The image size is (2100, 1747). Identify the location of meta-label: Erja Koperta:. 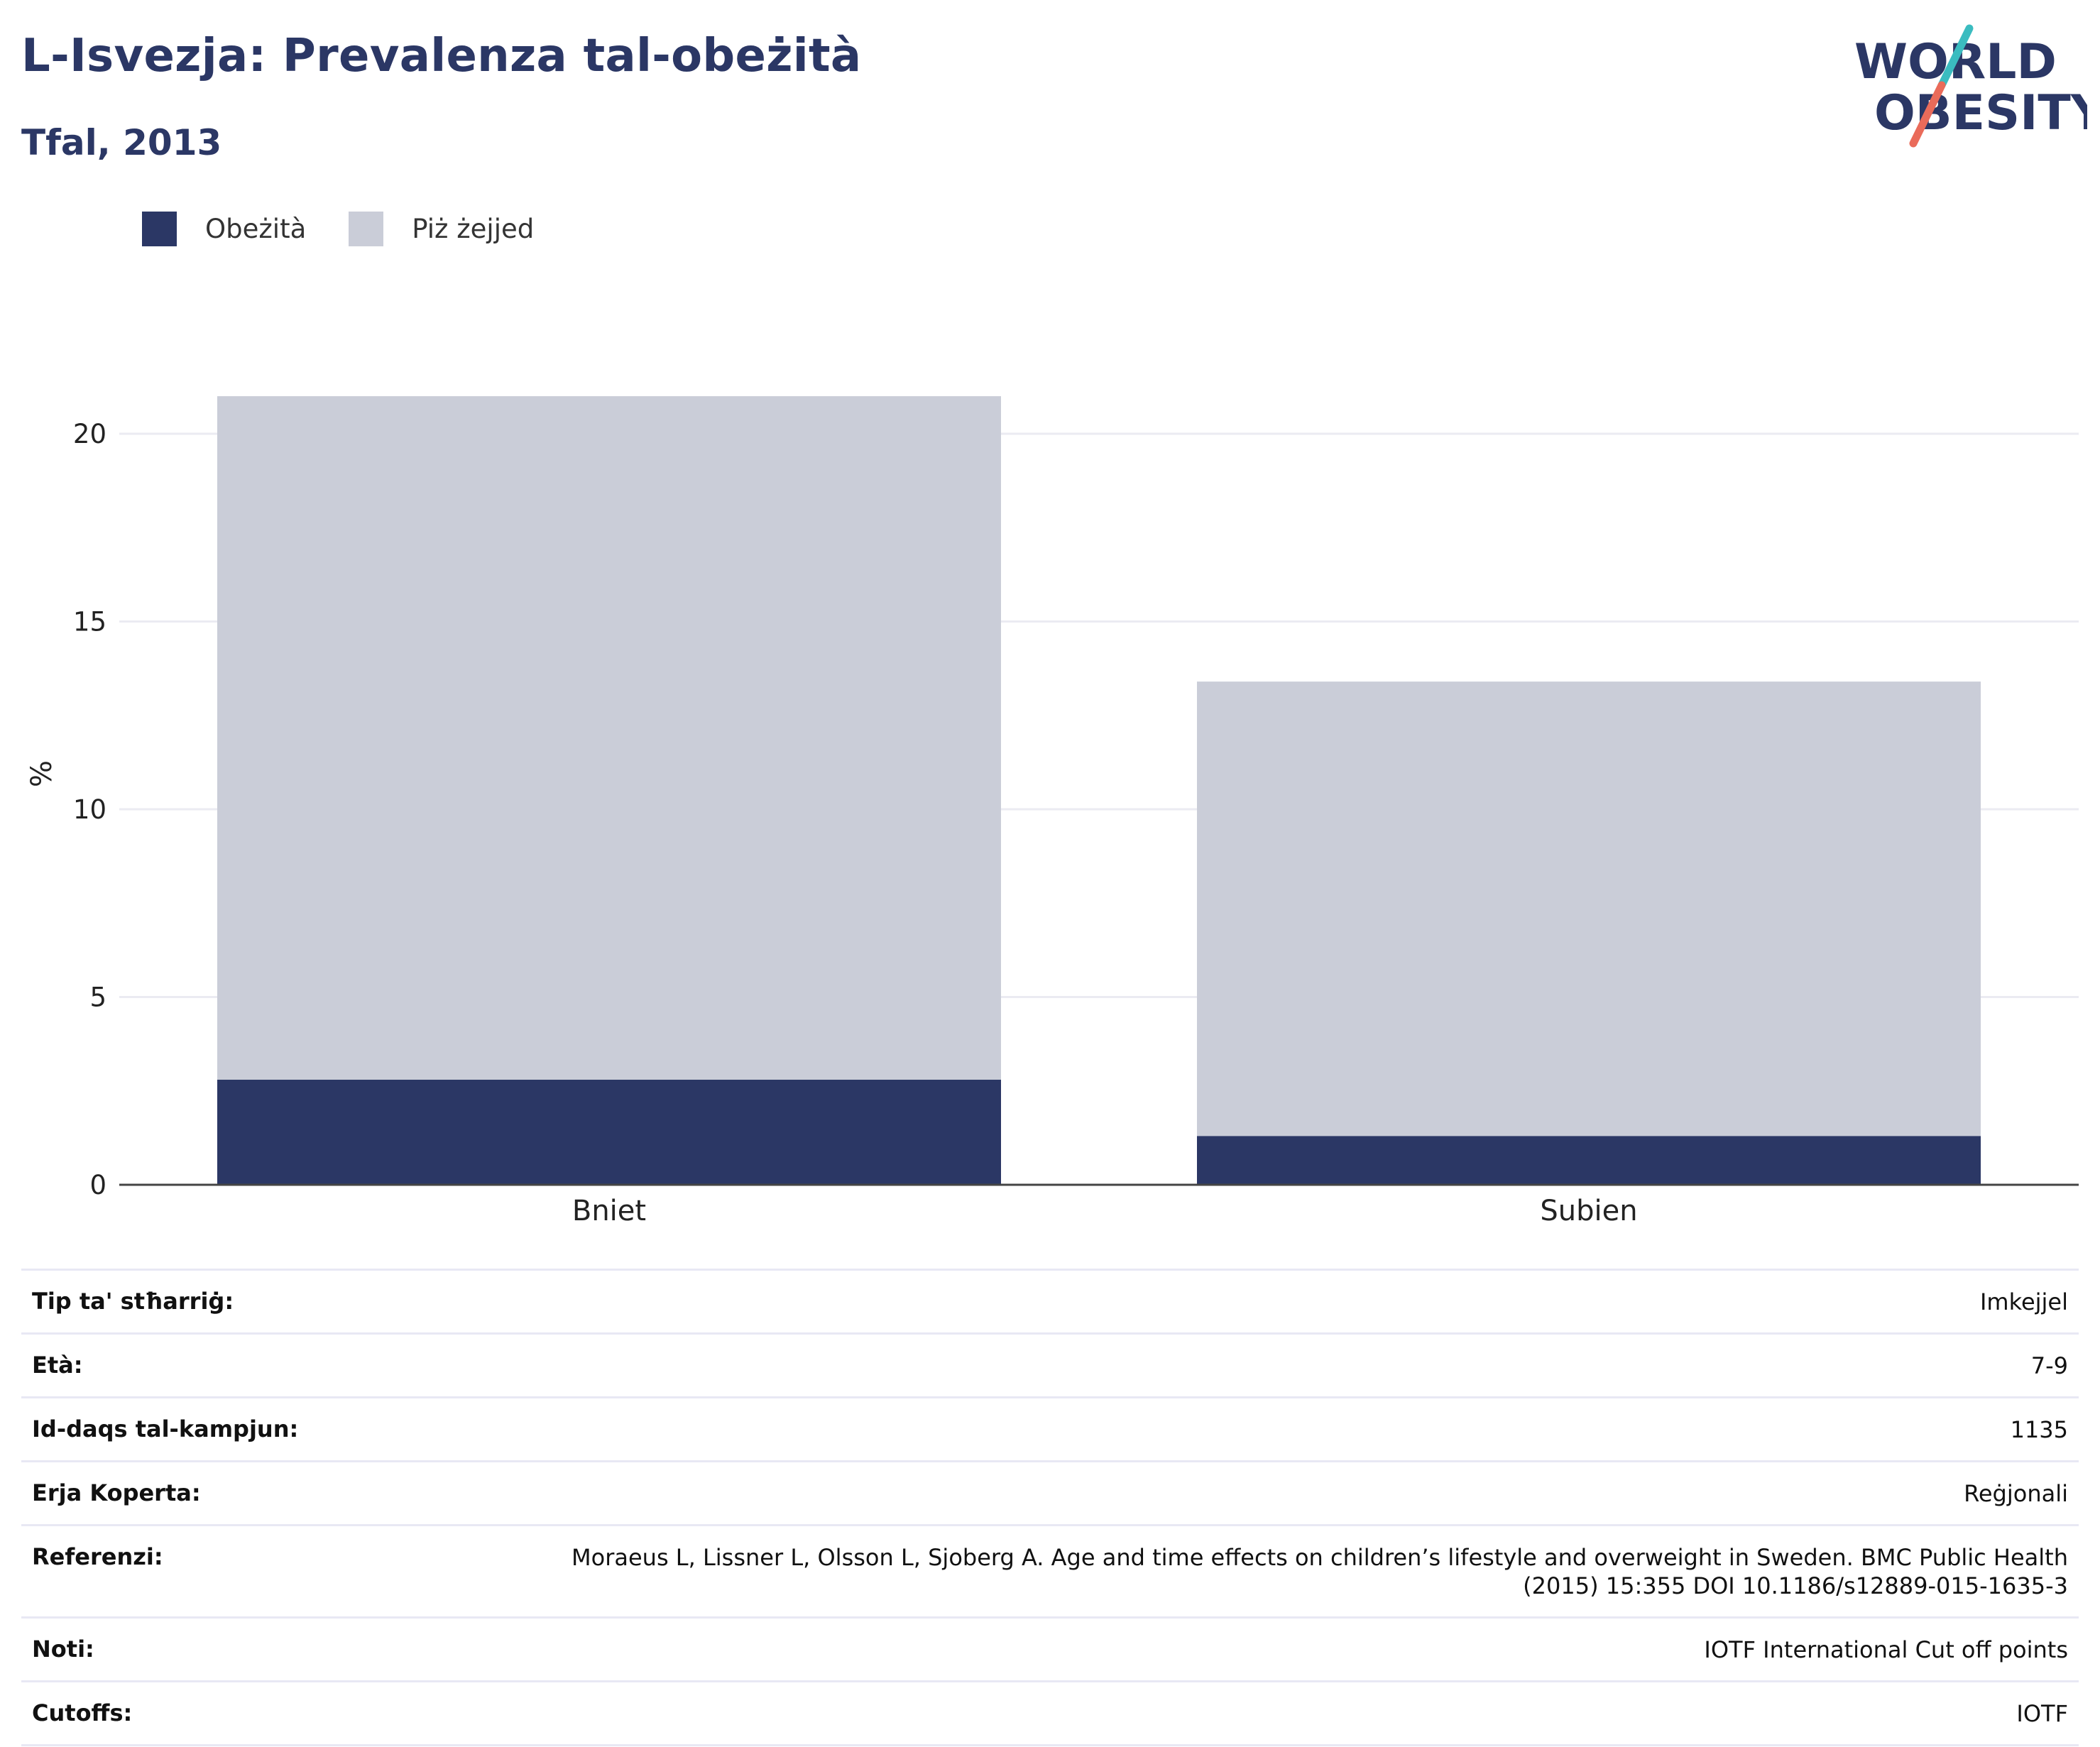
(116, 1492).